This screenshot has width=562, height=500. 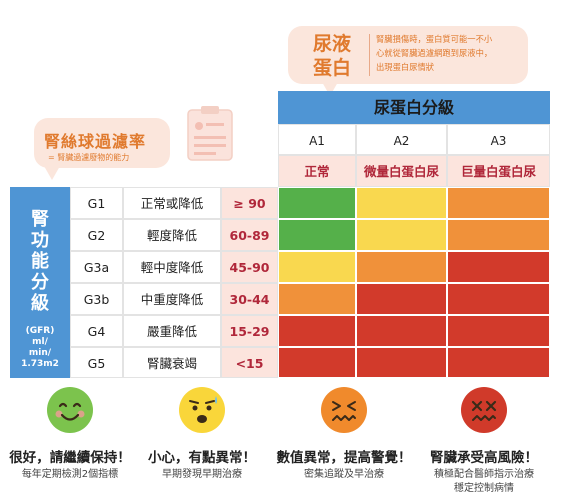 I want to click on unit-line: (GFR), so click(x=40, y=331).